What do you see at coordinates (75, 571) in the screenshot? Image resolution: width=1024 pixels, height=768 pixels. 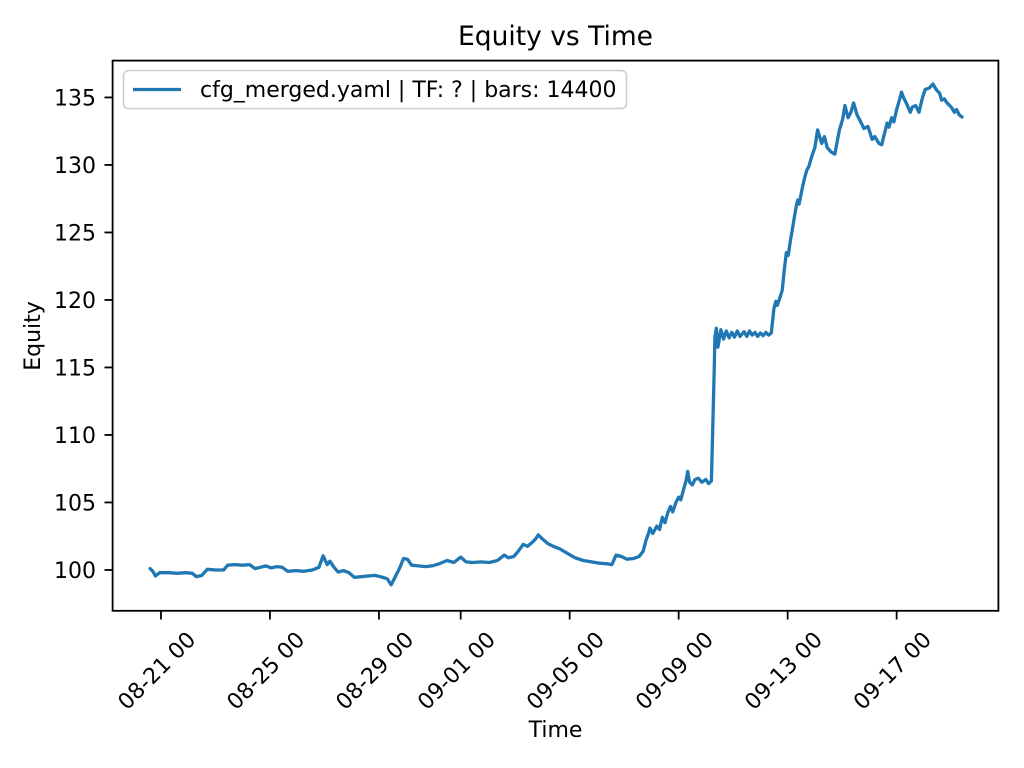 I see `y-tick-label: 100` at bounding box center [75, 571].